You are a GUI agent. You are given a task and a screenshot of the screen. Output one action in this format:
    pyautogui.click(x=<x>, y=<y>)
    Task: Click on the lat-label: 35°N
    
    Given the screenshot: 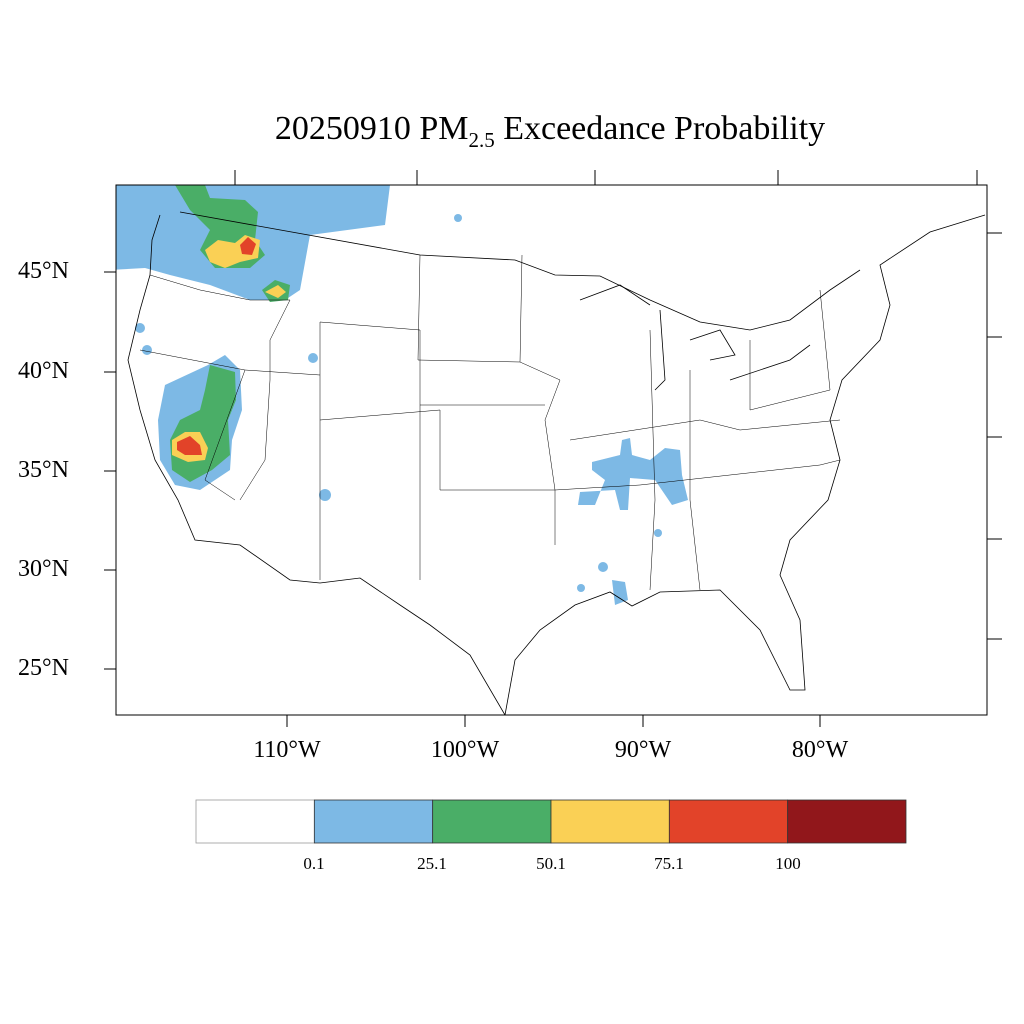 What is the action you would take?
    pyautogui.click(x=43, y=470)
    